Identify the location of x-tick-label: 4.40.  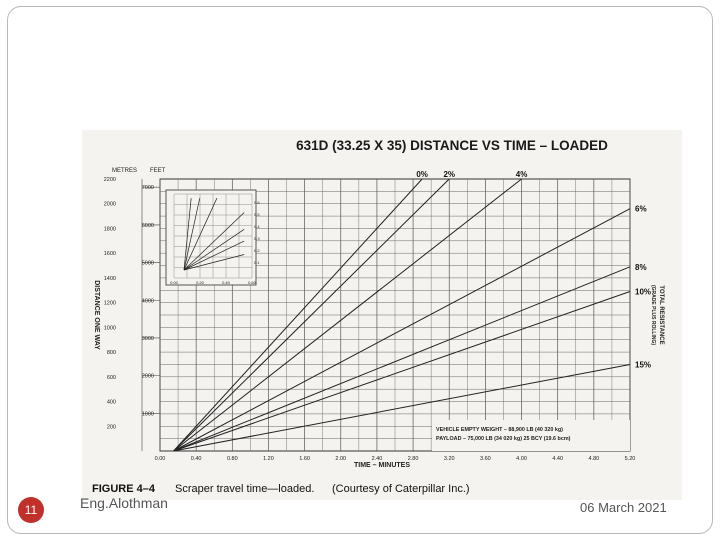
(557, 459).